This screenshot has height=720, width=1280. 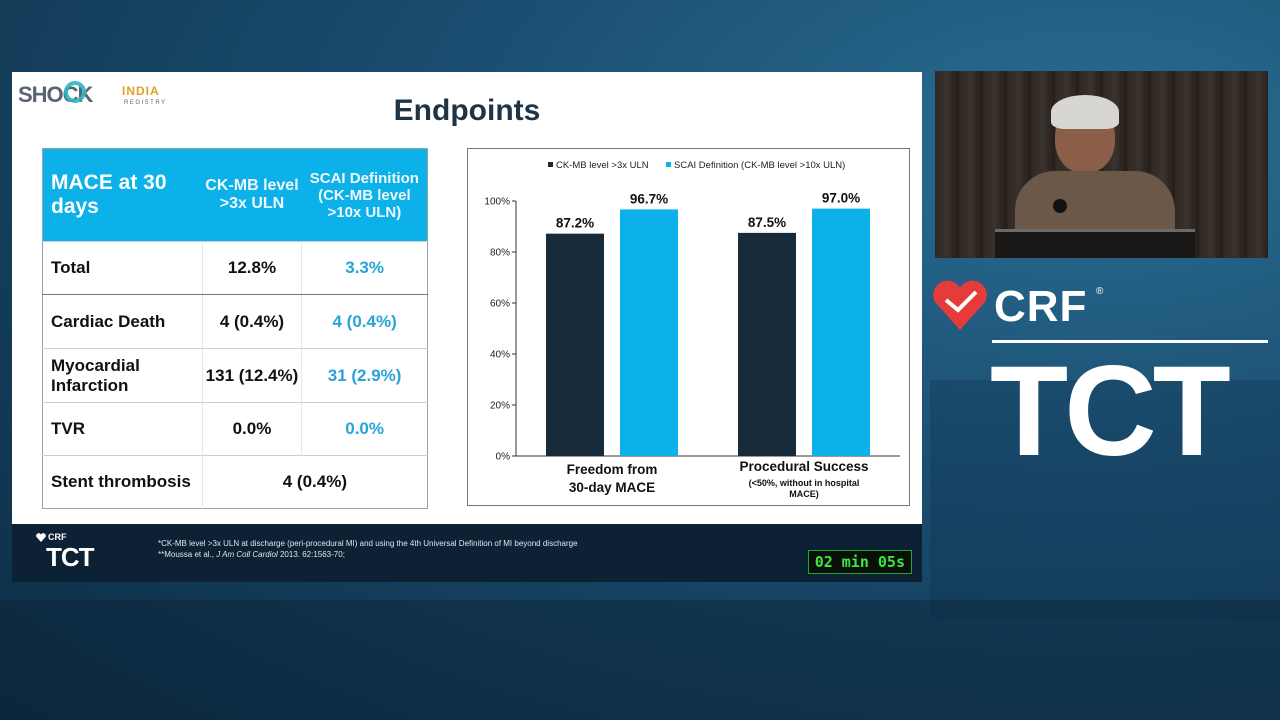 I want to click on y-tick-label: 60%, so click(x=500, y=304).